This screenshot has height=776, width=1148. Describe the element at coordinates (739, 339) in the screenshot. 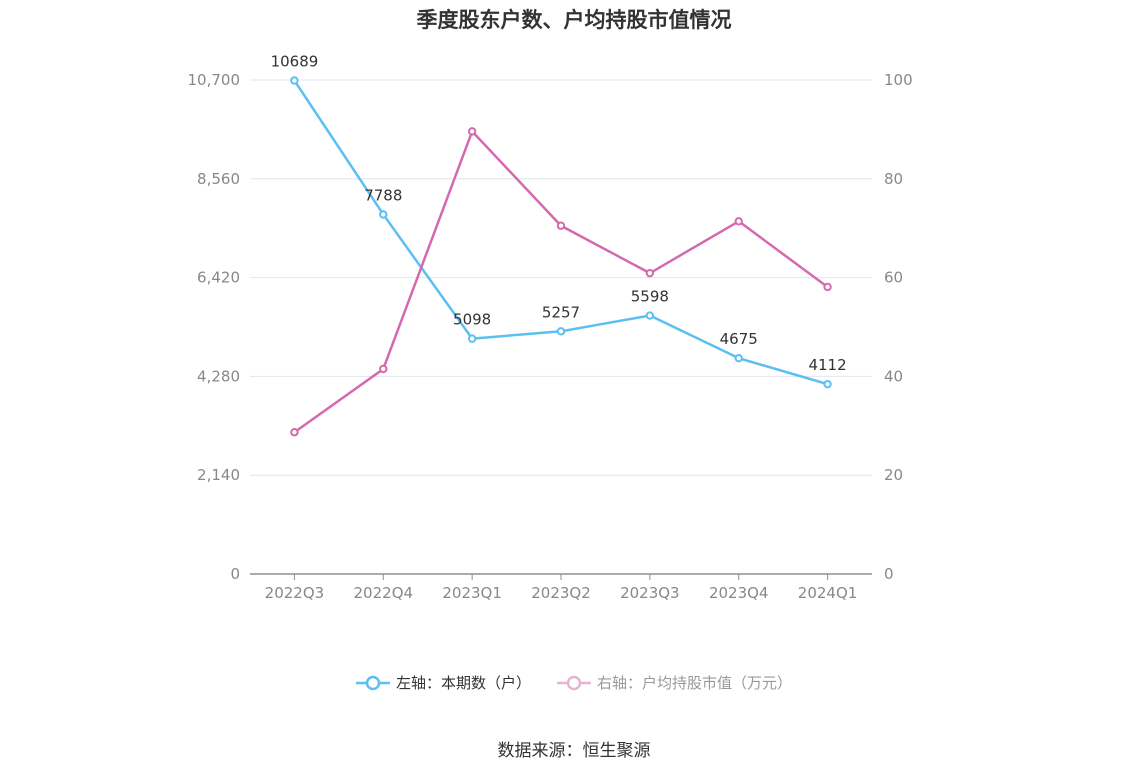

I see `data-label: 4675` at that location.